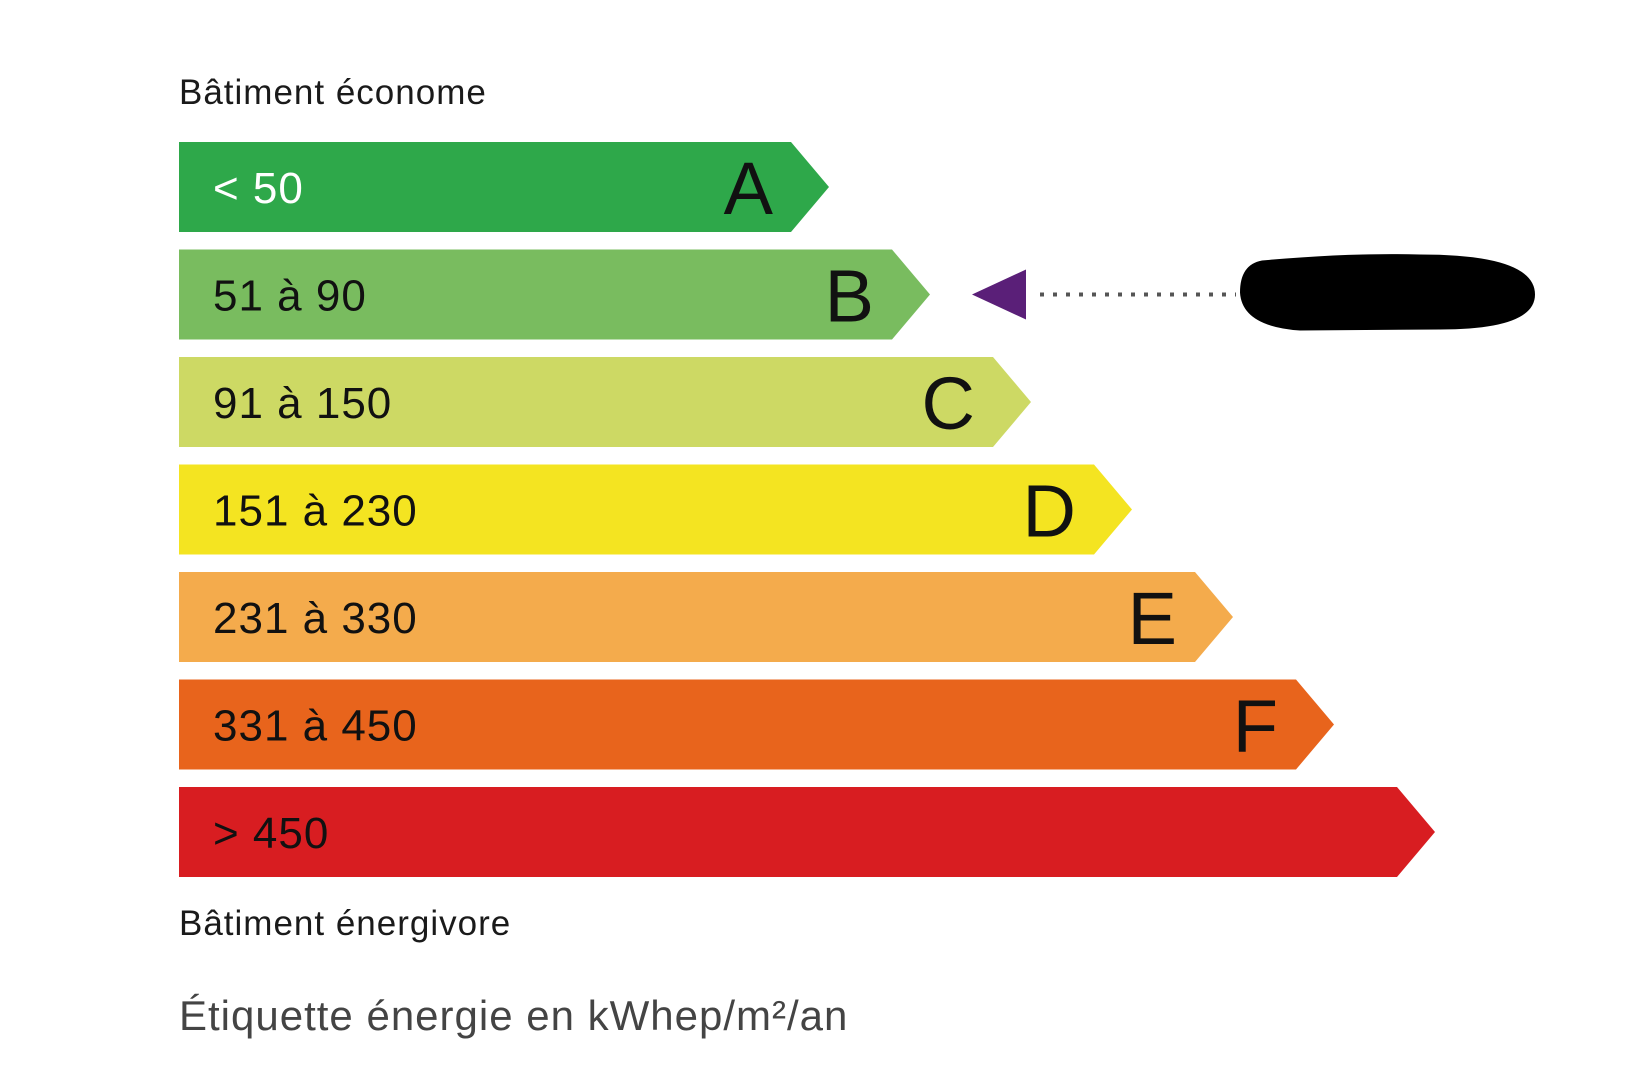 This screenshot has height=1080, width=1633. What do you see at coordinates (948, 403) in the screenshot?
I see `class-letter-C: C` at bounding box center [948, 403].